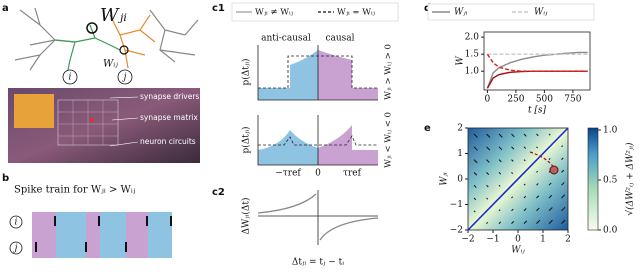  What do you see at coordinates (339, 39) in the screenshot?
I see `region-label: causal` at bounding box center [339, 39].